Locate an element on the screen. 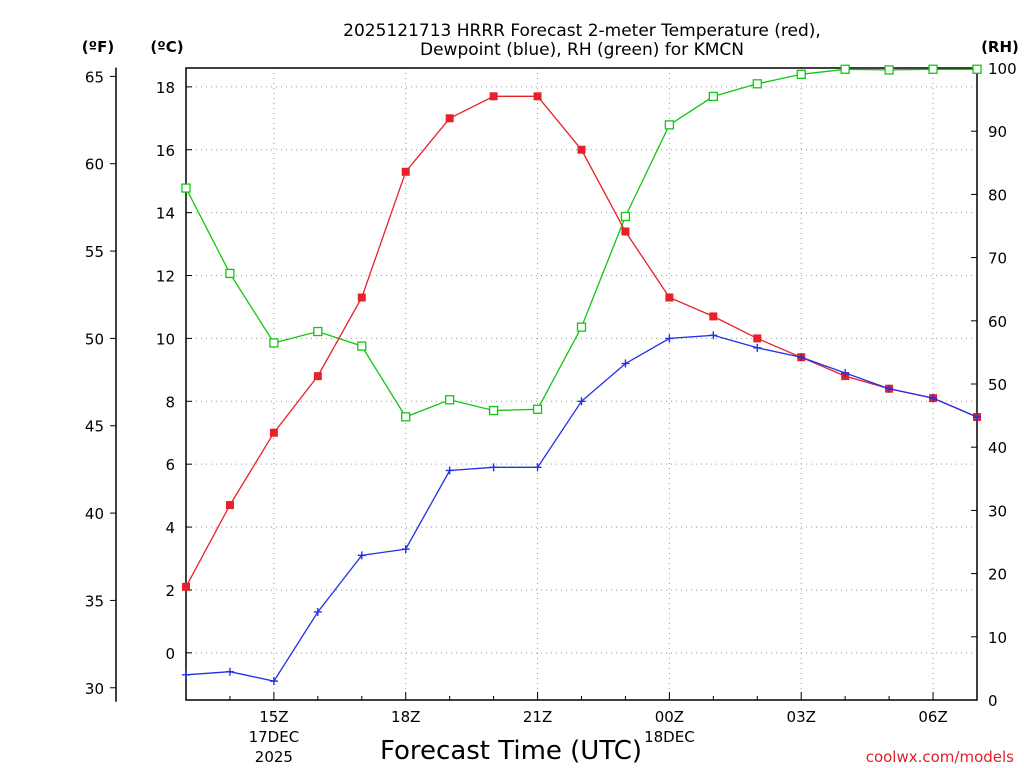  celsius-tick-label-8: 8 is located at coordinates (170, 402).